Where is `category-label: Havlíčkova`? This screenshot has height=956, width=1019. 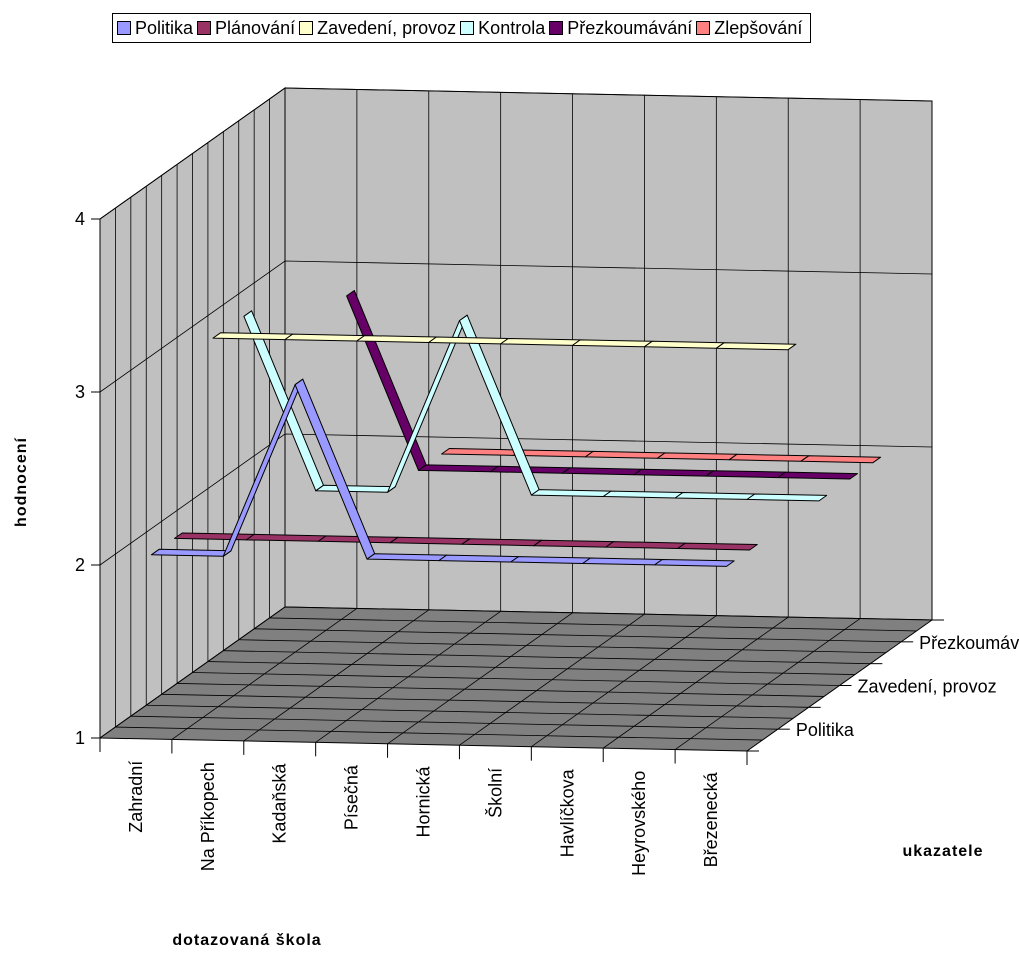 category-label: Havlíčkova is located at coordinates (567, 812).